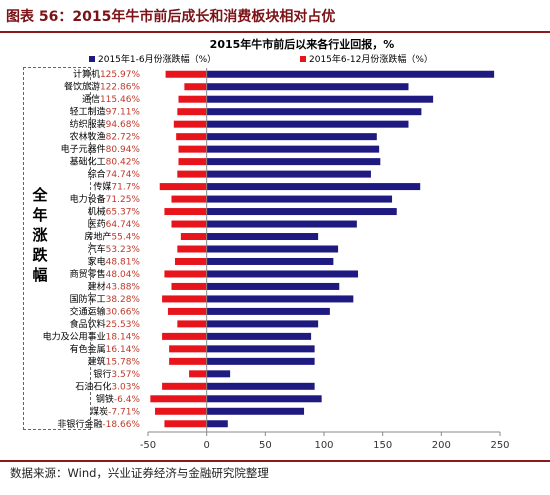 The height and width of the screenshot is (495, 550). I want to click on figure-title: 图表 56：2015年牛市前后成长和消费板块相对占优, so click(171, 17).